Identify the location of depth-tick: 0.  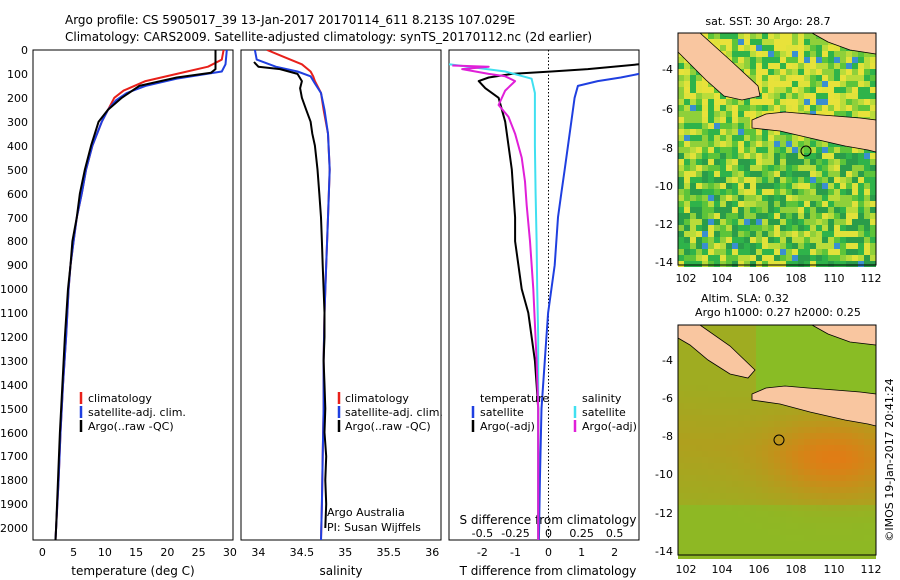
(24, 50).